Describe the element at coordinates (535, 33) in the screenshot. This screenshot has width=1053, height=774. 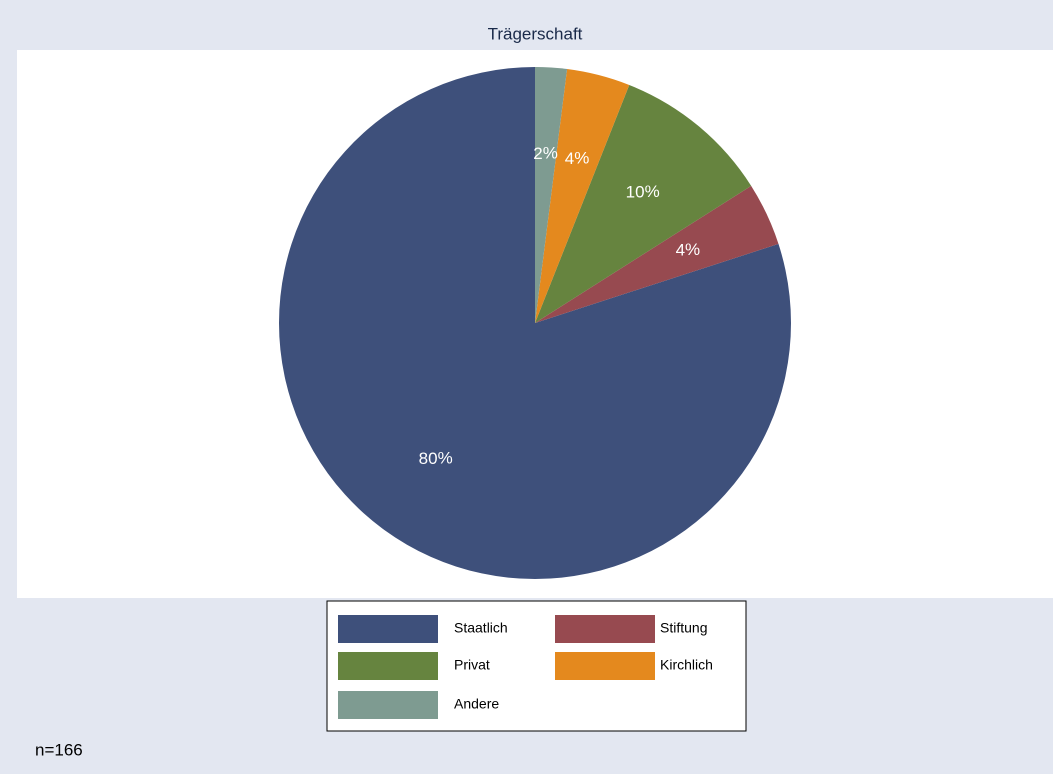
I see `chart-title: Trägerschaft` at that location.